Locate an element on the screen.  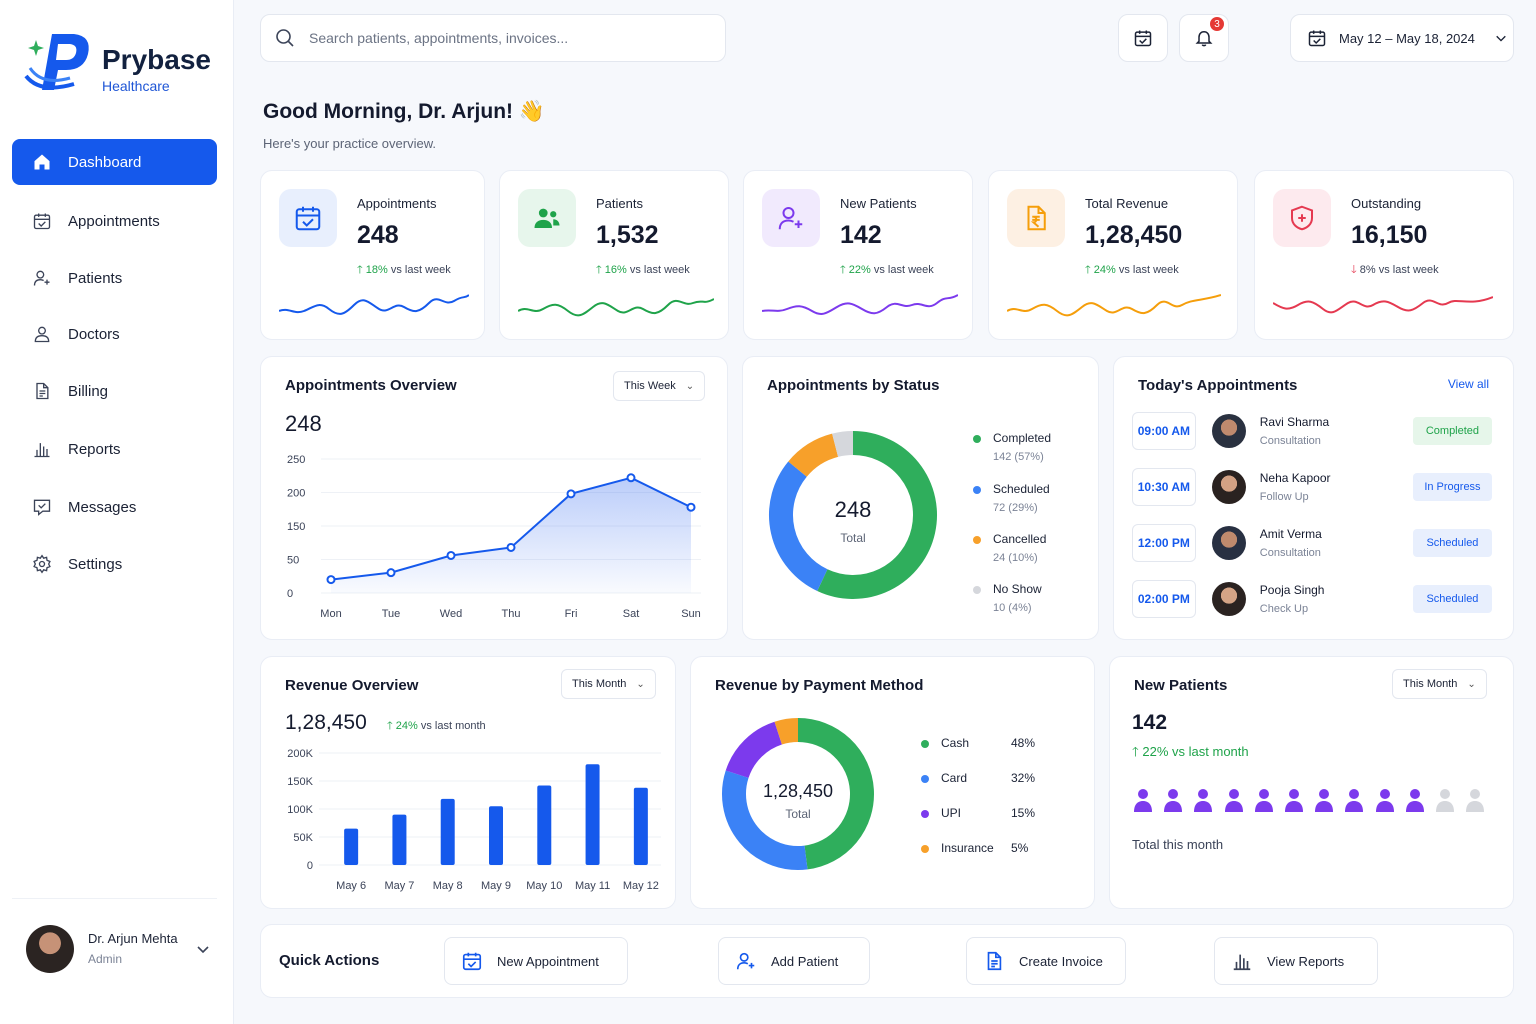
sidebar-item-doctors: Doctors is located at coordinates (114, 334).